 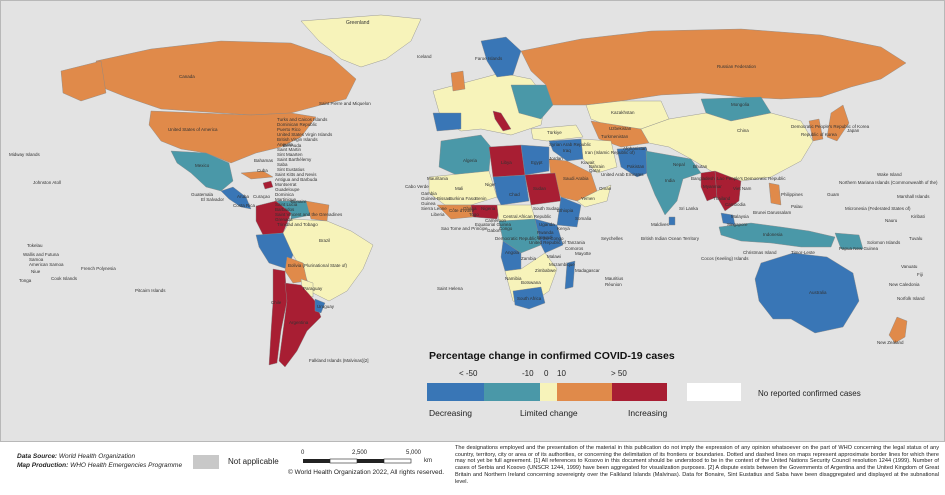 What do you see at coordinates (528, 373) in the screenshot?
I see `legend-tick-minus10: -10` at bounding box center [528, 373].